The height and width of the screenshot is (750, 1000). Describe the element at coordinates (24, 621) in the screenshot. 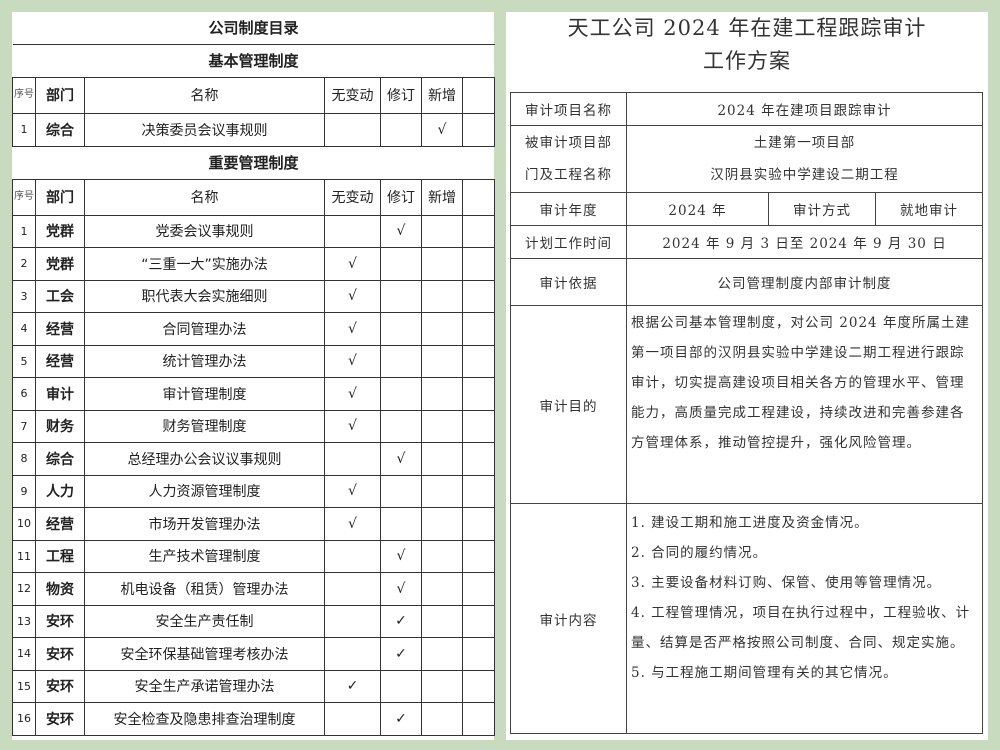

I see `cell-seq: 13` at that location.